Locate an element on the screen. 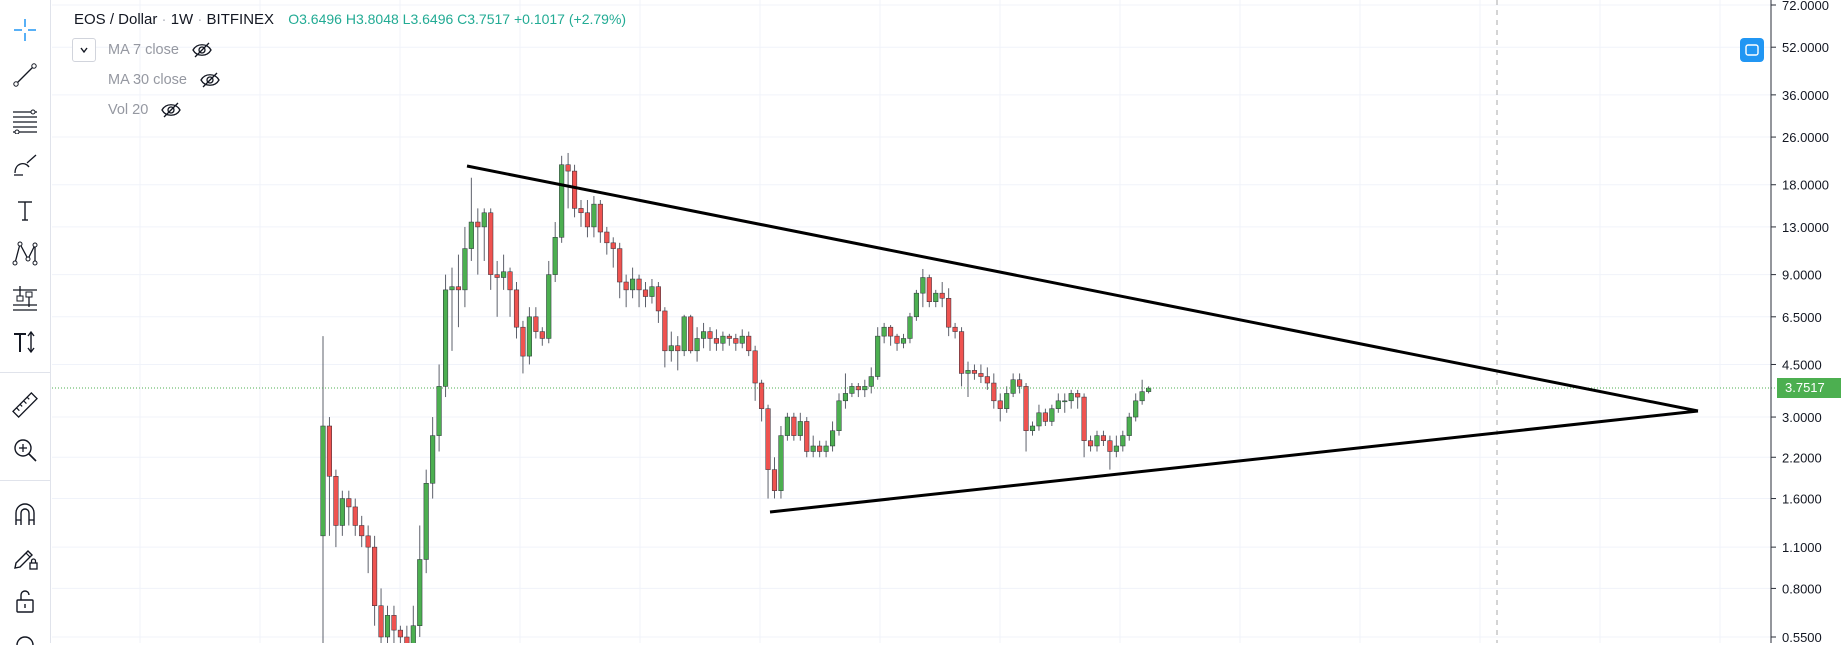 This screenshot has height=663, width=1841. symbol-name: EOS / Dollar is located at coordinates (116, 19).